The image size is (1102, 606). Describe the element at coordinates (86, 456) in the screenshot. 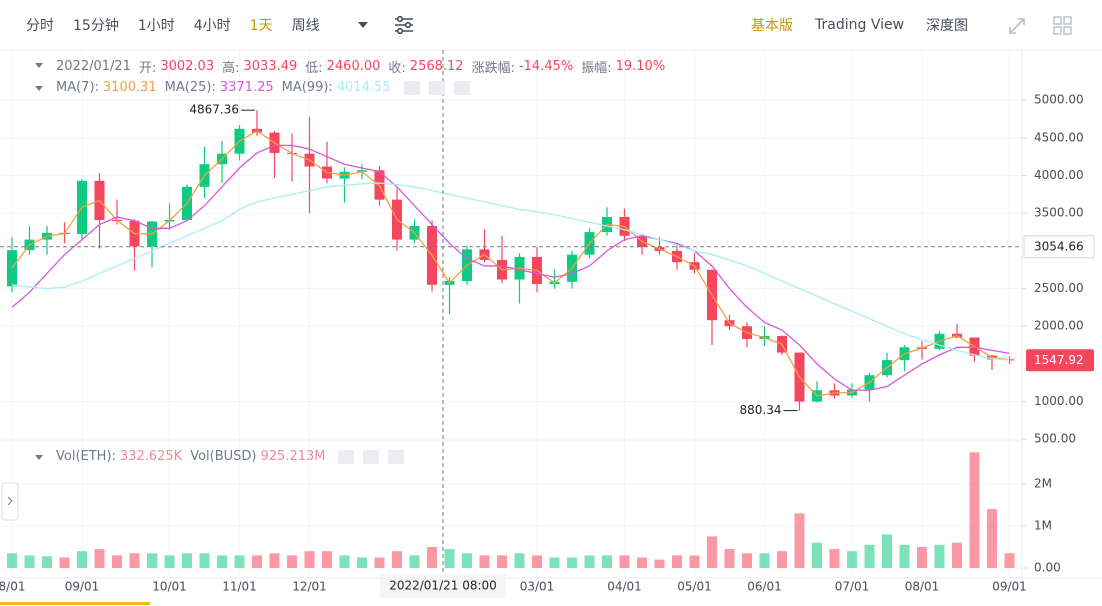

I see `legend-name: Vol(ETH):` at that location.